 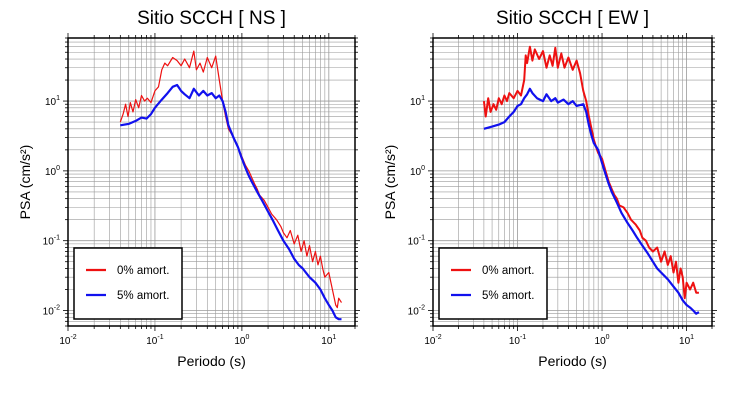 I want to click on chart-title: Sitio SCCH [ NS ], so click(x=211, y=18).